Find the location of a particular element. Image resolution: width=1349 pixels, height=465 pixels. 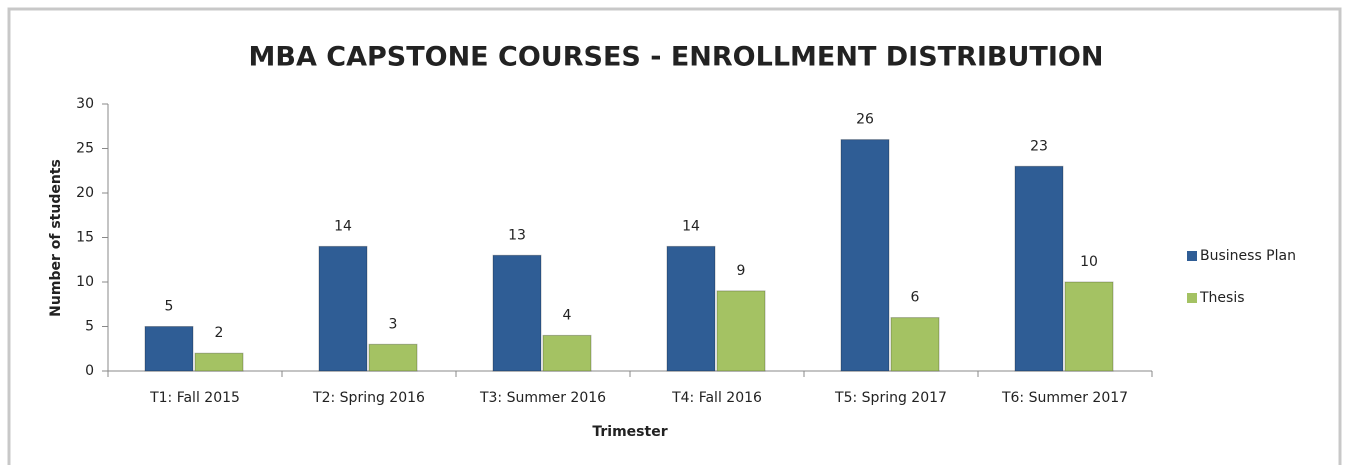

legend-label: Thesis is located at coordinates (1222, 298).